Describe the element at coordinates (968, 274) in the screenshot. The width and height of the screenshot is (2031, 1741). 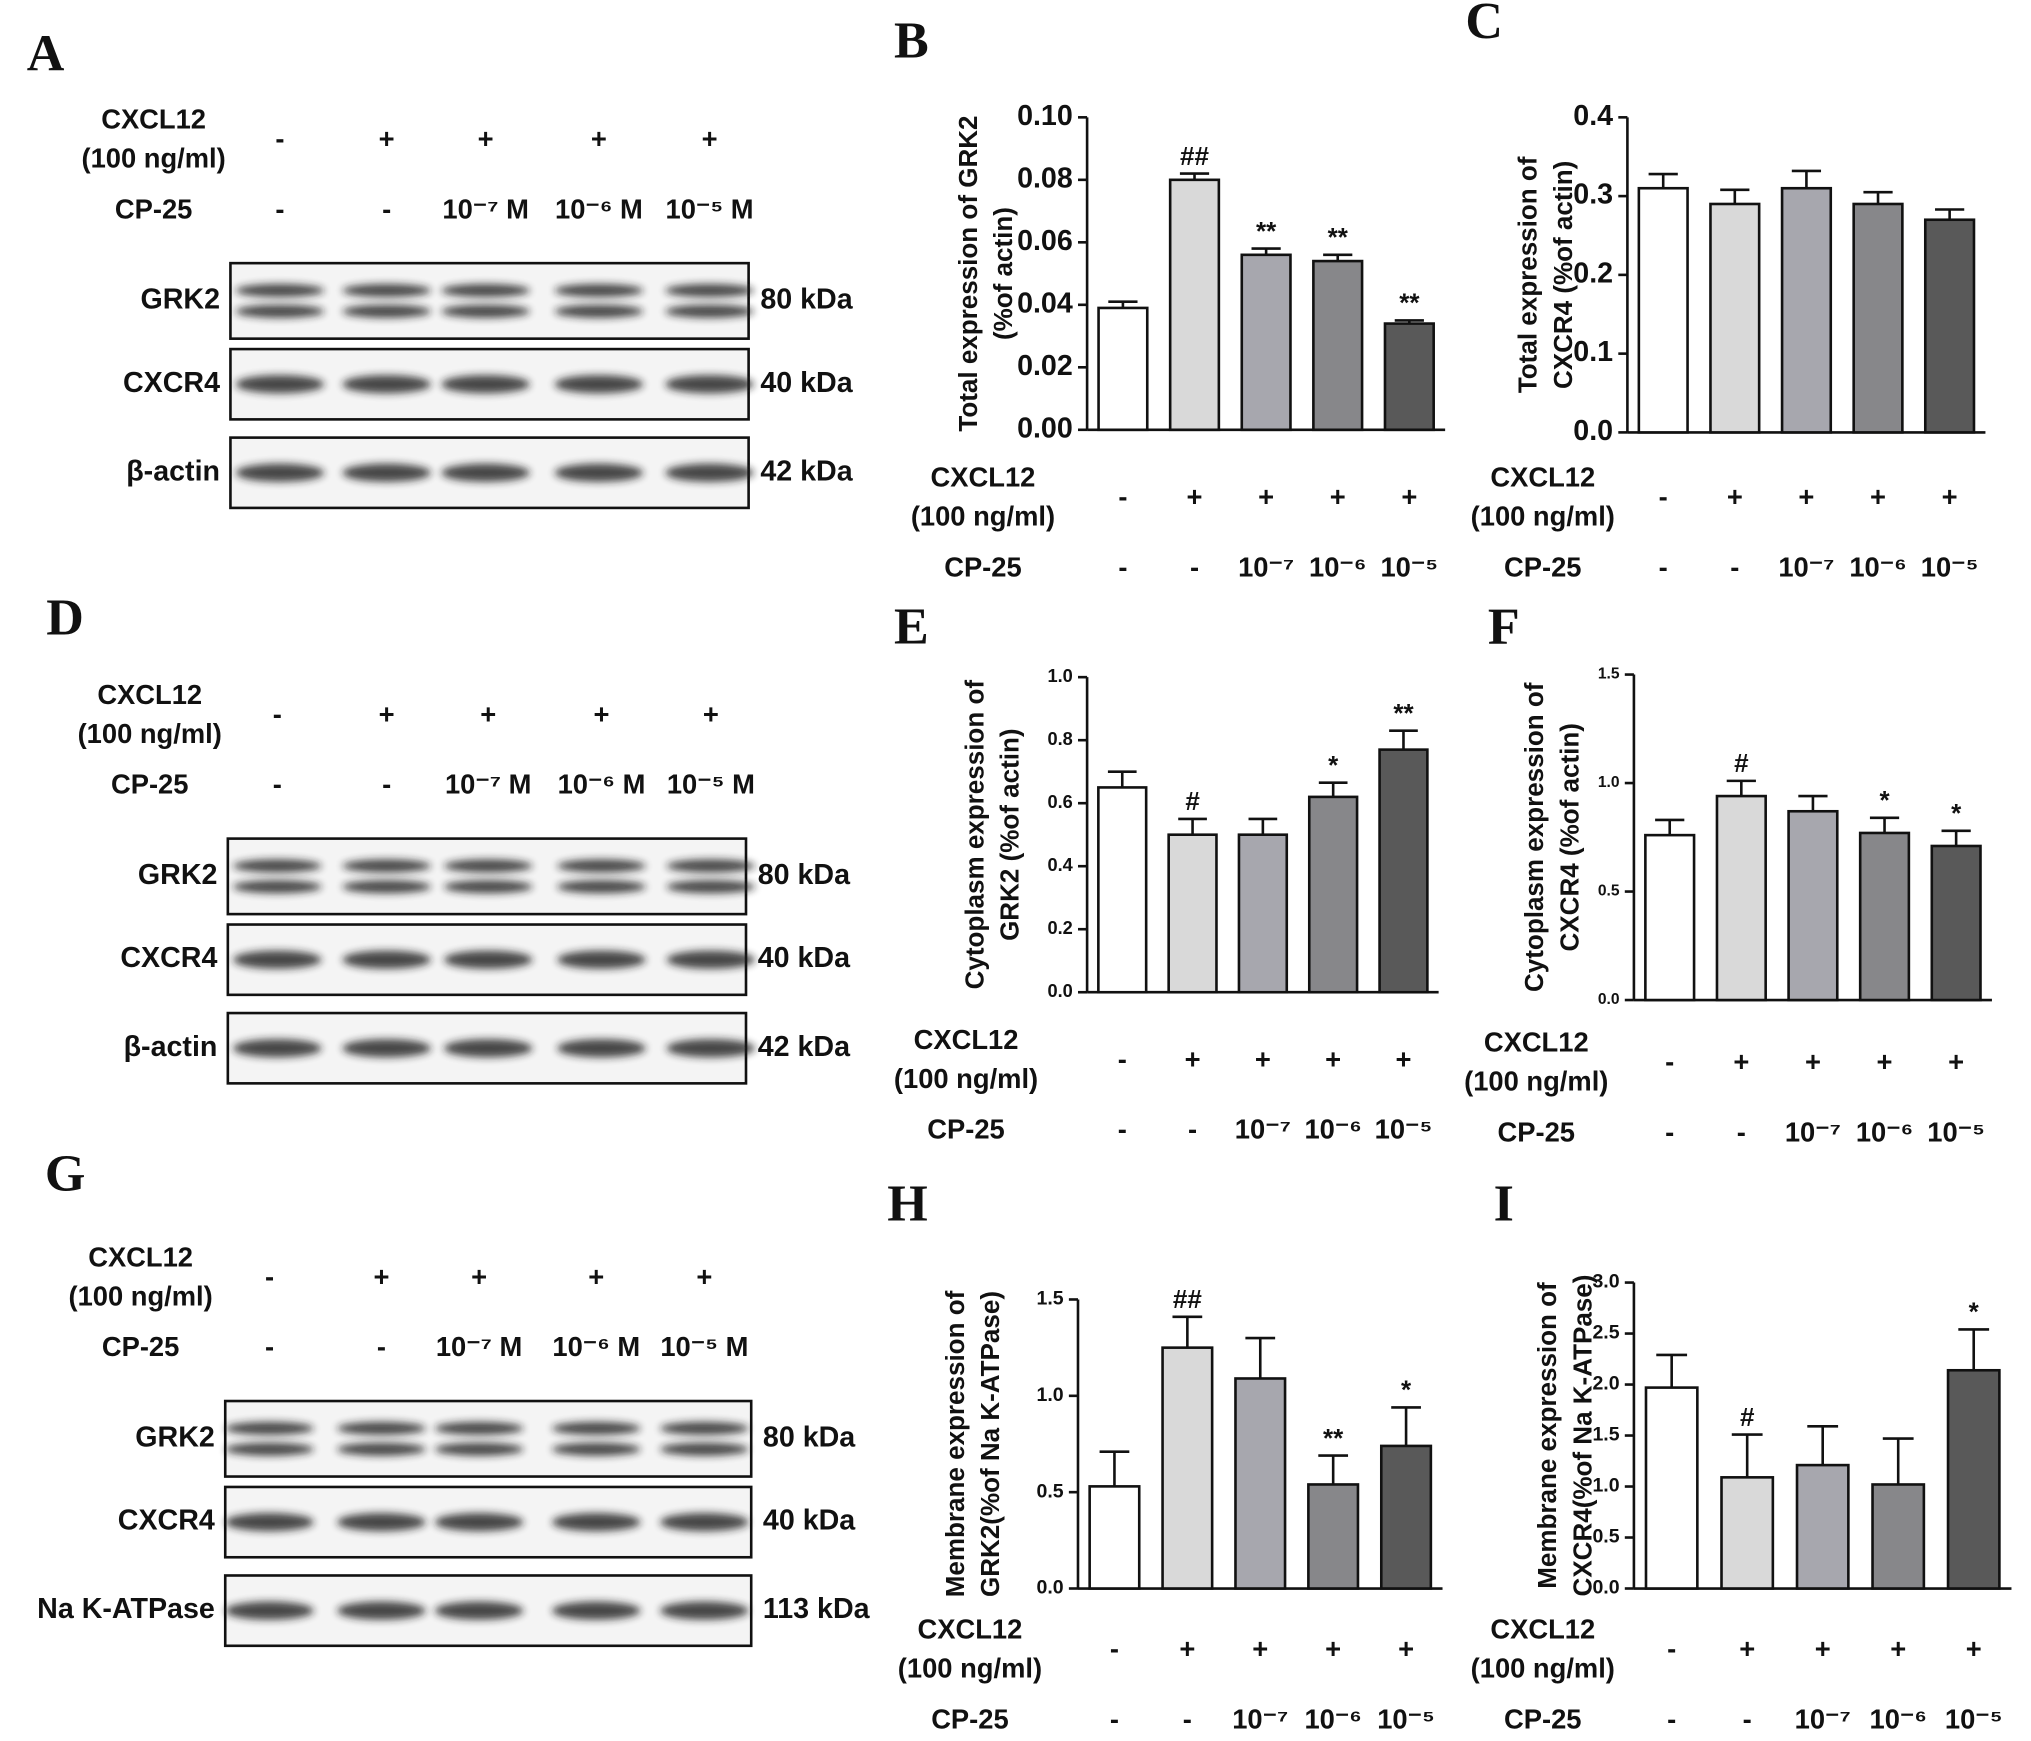
I see `y-axis-label: Total expression of GRK2` at that location.